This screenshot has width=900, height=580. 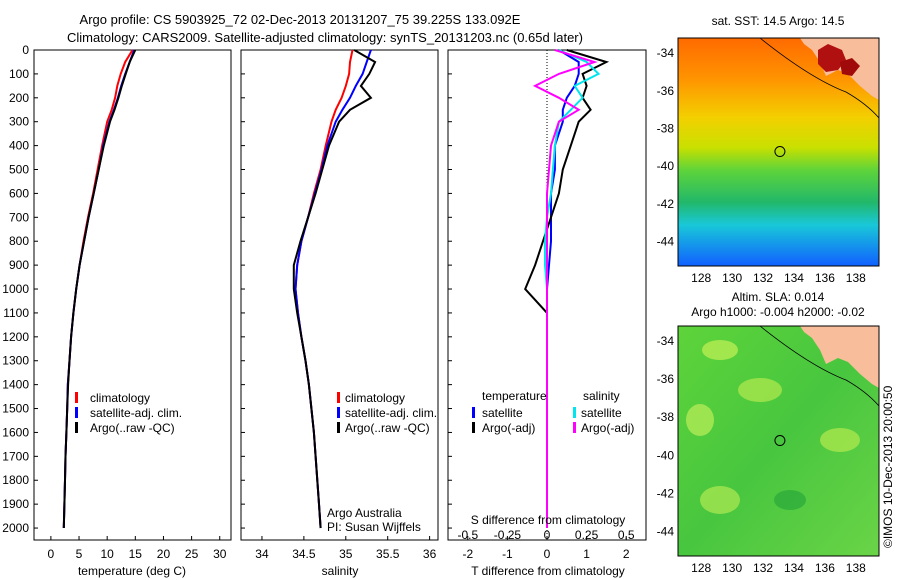 What do you see at coordinates (15, 409) in the screenshot?
I see `depth-tick-label: 1500` at bounding box center [15, 409].